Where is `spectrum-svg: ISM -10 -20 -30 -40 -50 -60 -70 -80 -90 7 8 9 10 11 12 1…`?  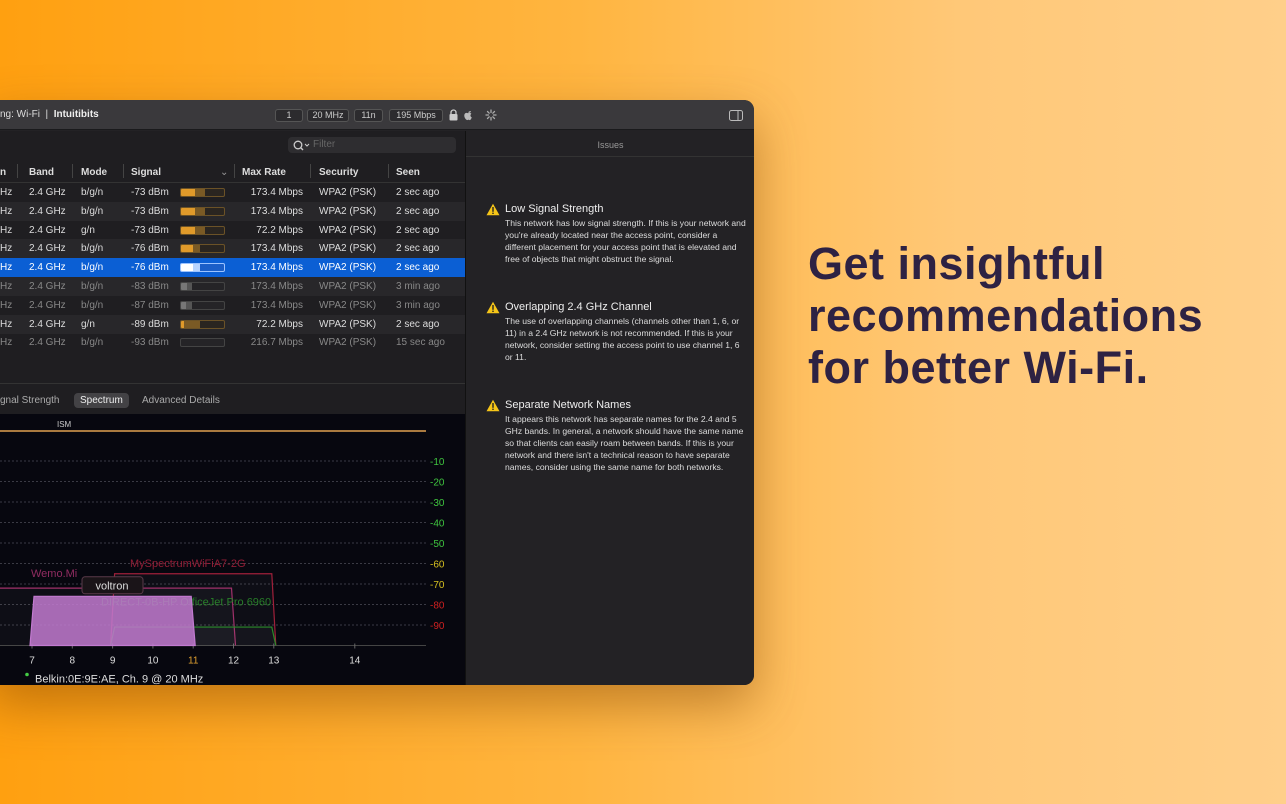
spectrum-svg: ISM -10 -20 -30 -40 -50 -60 -70 -80 -90 7 8 9 10 11 12 1… is located at coordinates (222, 552).